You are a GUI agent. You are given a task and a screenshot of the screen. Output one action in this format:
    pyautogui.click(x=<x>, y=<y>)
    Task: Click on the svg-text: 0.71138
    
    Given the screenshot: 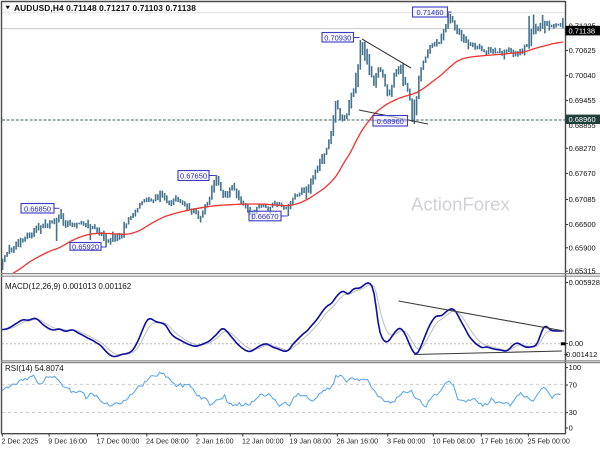 What is the action you would take?
    pyautogui.click(x=582, y=31)
    